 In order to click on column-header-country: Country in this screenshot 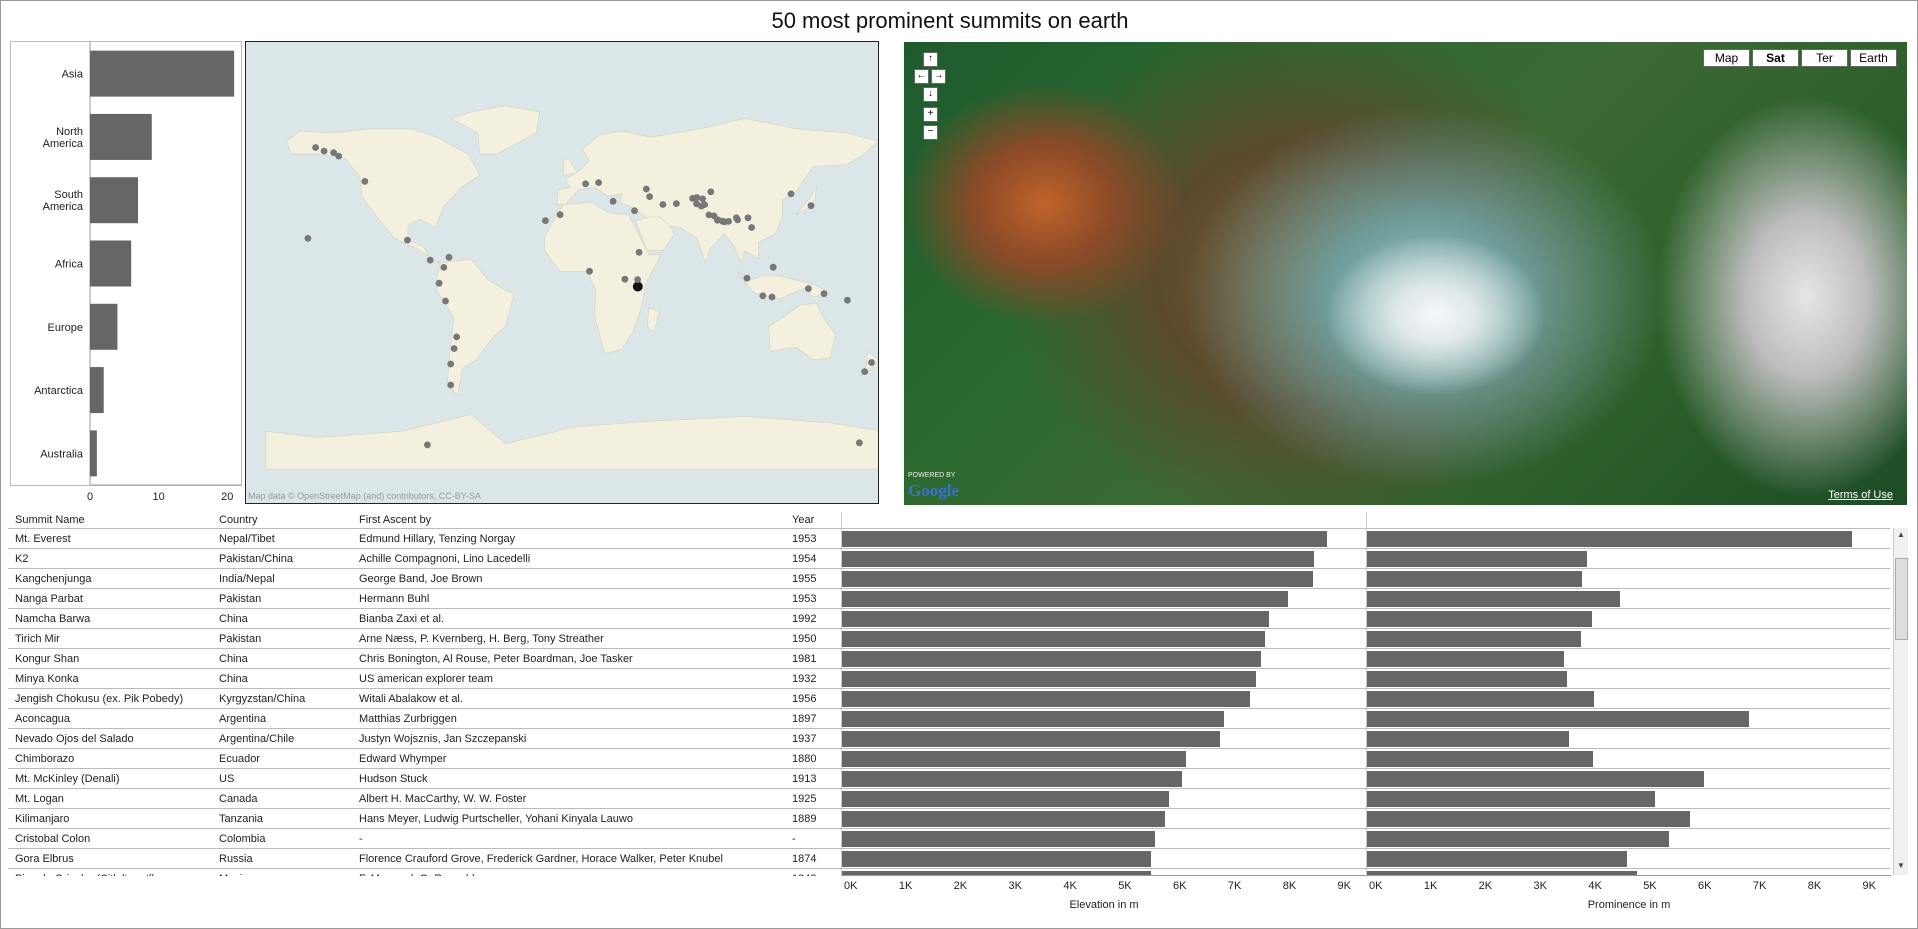, I will do `click(238, 520)`.